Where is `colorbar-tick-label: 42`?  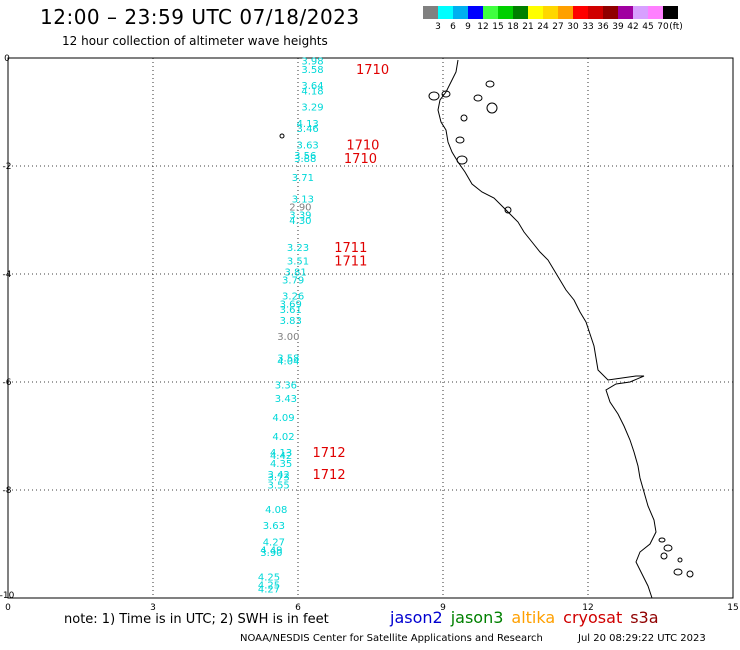
colorbar-tick-label: 42 is located at coordinates (633, 27).